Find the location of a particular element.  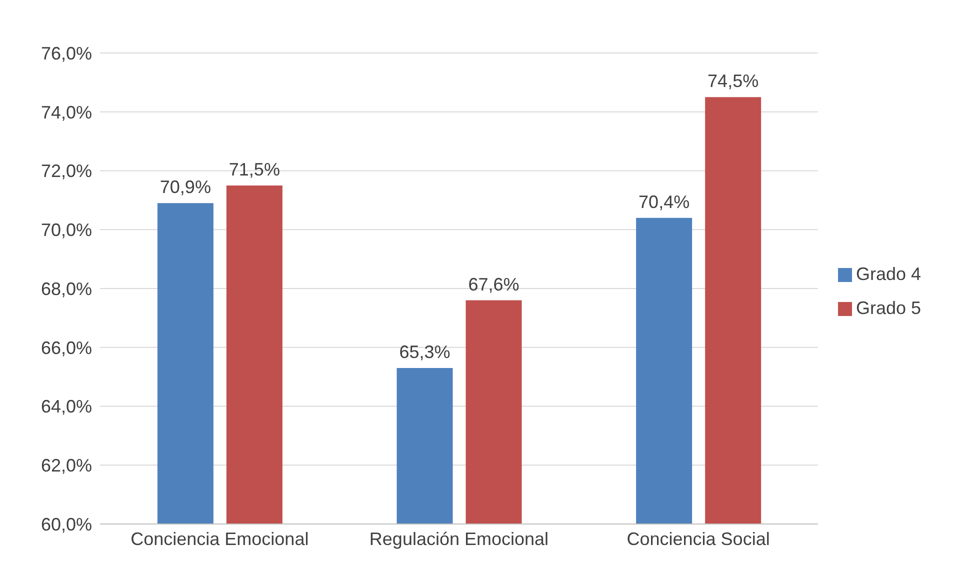

legend-label: Grado 4 is located at coordinates (888, 274).